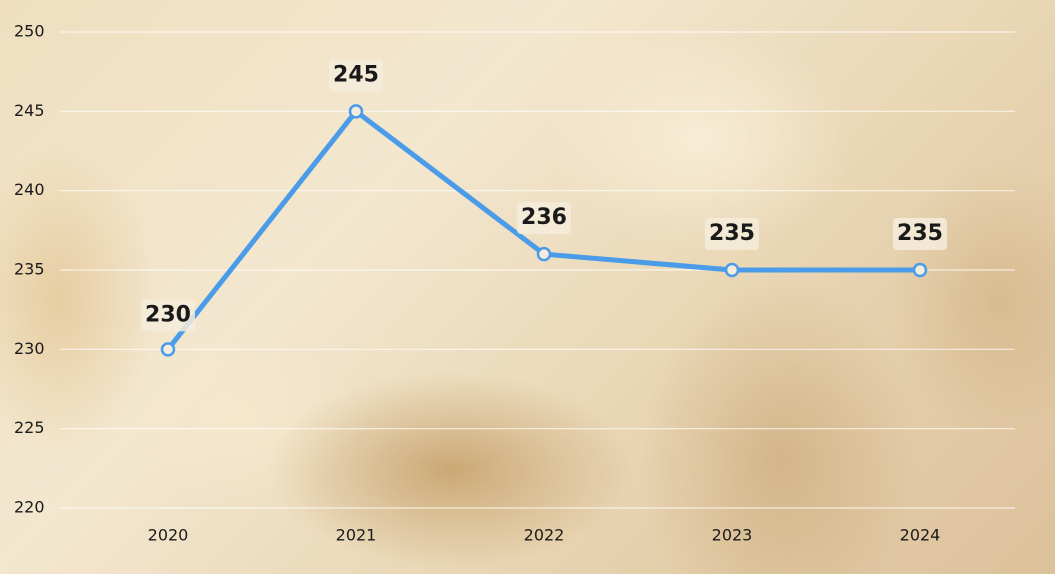  I want to click on y-tick-label: 245, so click(29, 110).